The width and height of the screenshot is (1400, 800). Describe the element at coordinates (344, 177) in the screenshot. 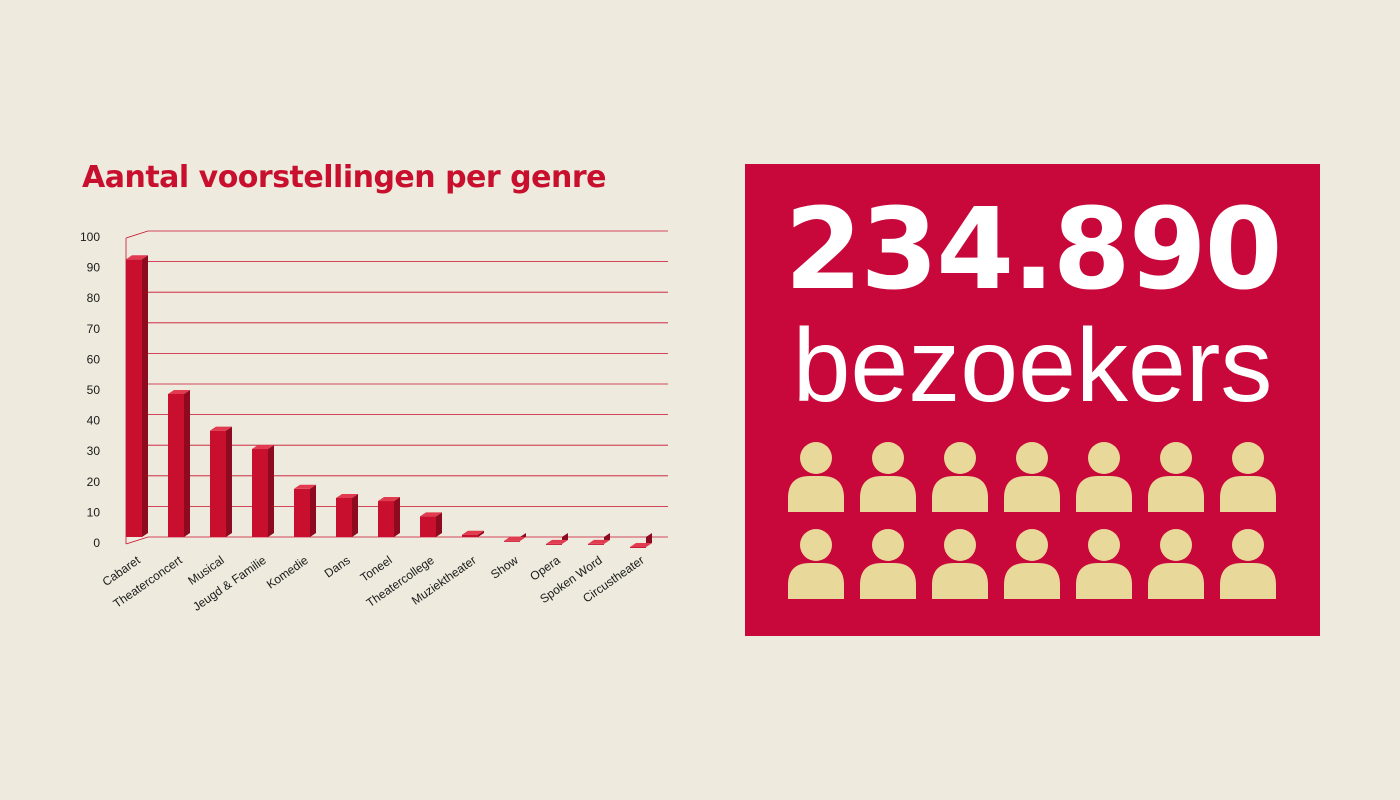

I see `chart-title: Aantal voorstellingen per genre` at that location.